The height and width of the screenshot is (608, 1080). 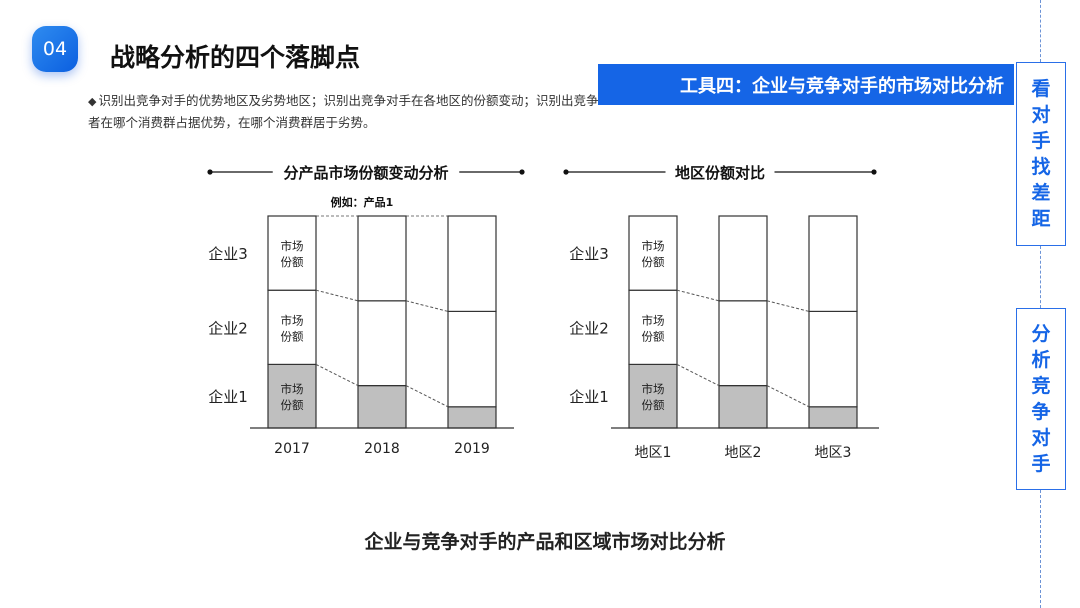 What do you see at coordinates (1040, 277) in the screenshot?
I see `dashed-divider-middle` at bounding box center [1040, 277].